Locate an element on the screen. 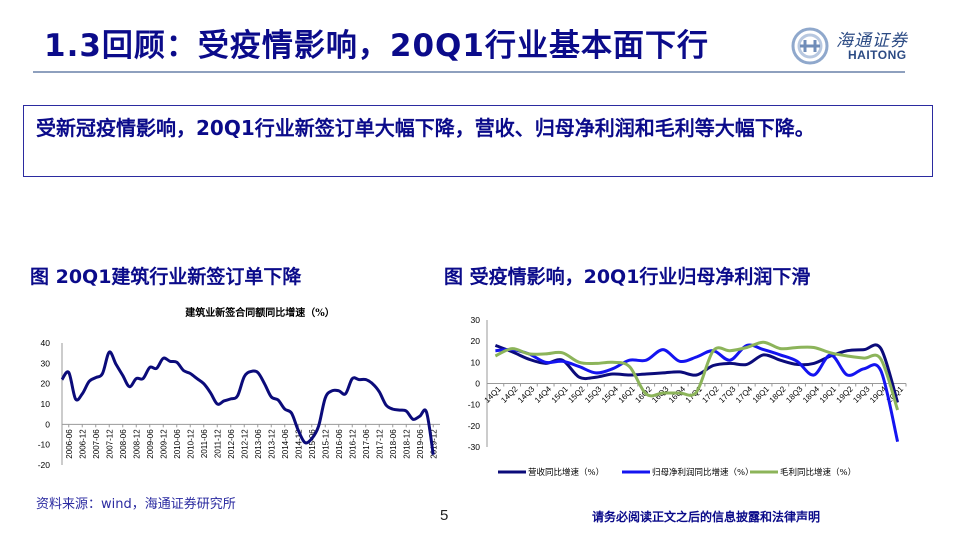 The image size is (959, 539). x-tick-label: 18Q4 is located at coordinates (811, 394).